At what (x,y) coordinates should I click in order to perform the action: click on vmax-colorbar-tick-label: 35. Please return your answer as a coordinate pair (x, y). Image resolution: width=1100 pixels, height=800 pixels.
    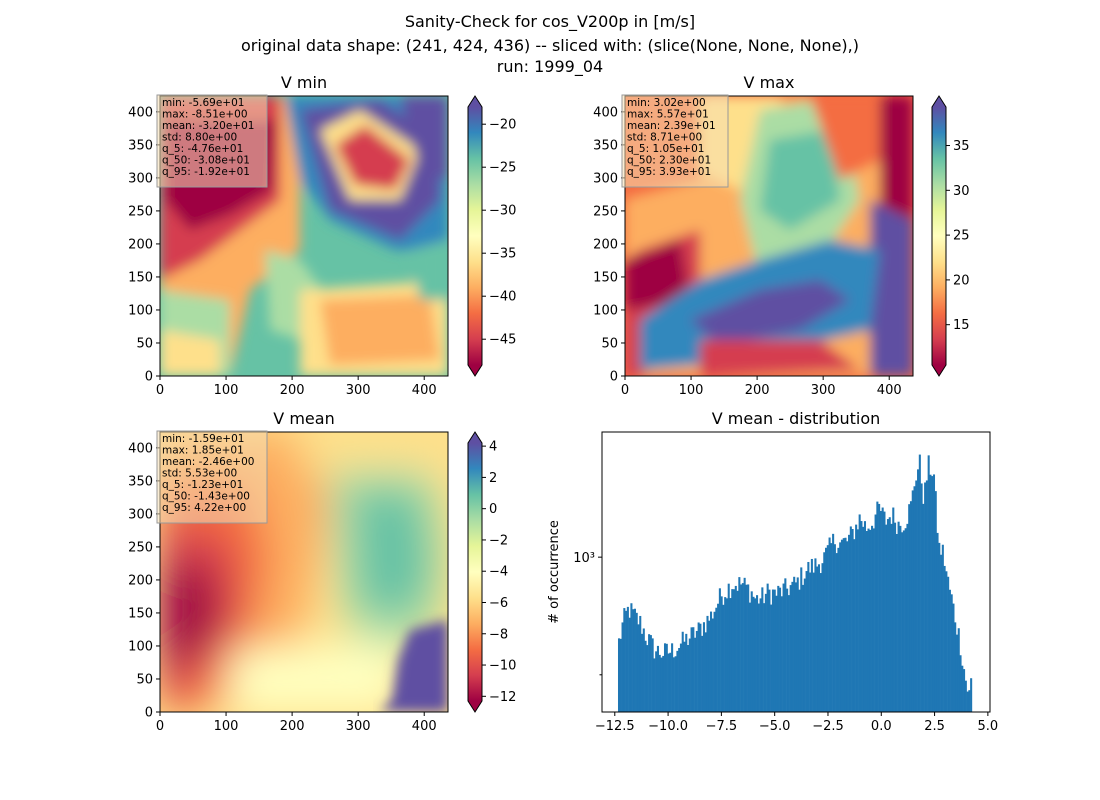
    Looking at the image, I should click on (961, 146).